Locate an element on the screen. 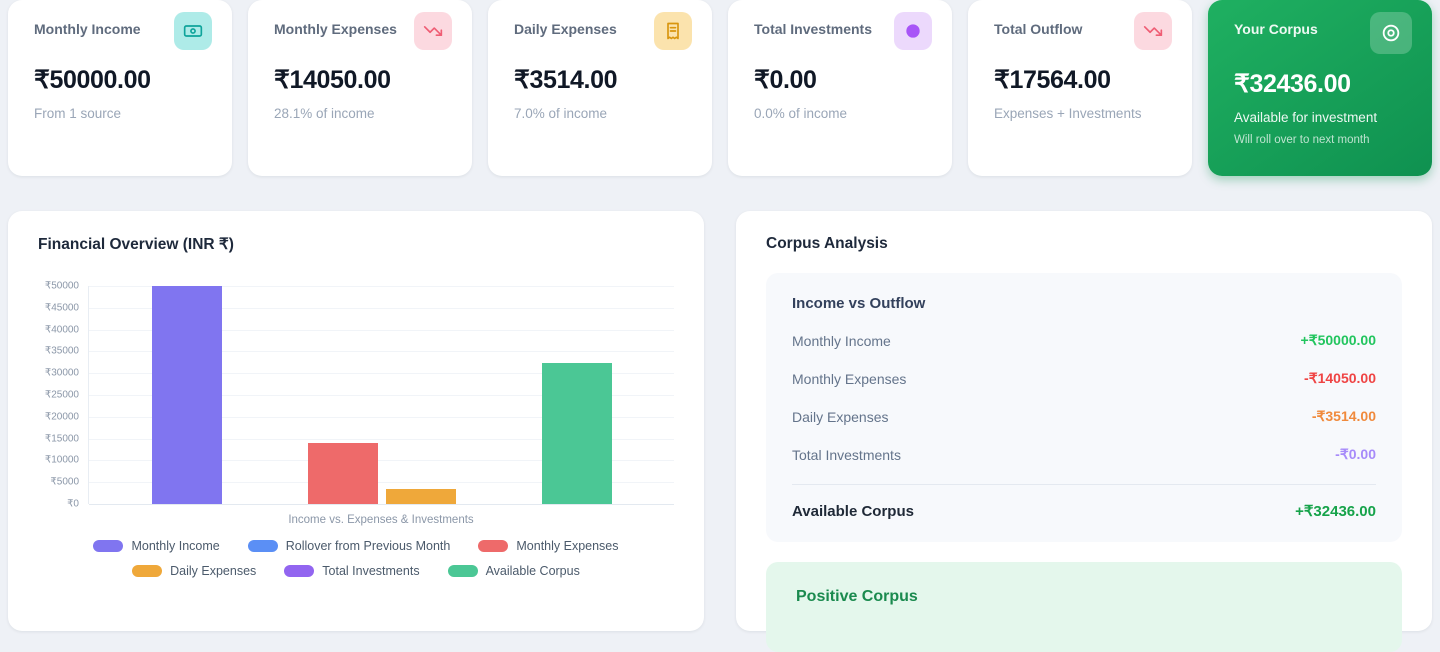 This screenshot has width=1440, height=652. summary-row-monthly-expenses: Monthly Expenses -₹14050.00 is located at coordinates (1084, 378).